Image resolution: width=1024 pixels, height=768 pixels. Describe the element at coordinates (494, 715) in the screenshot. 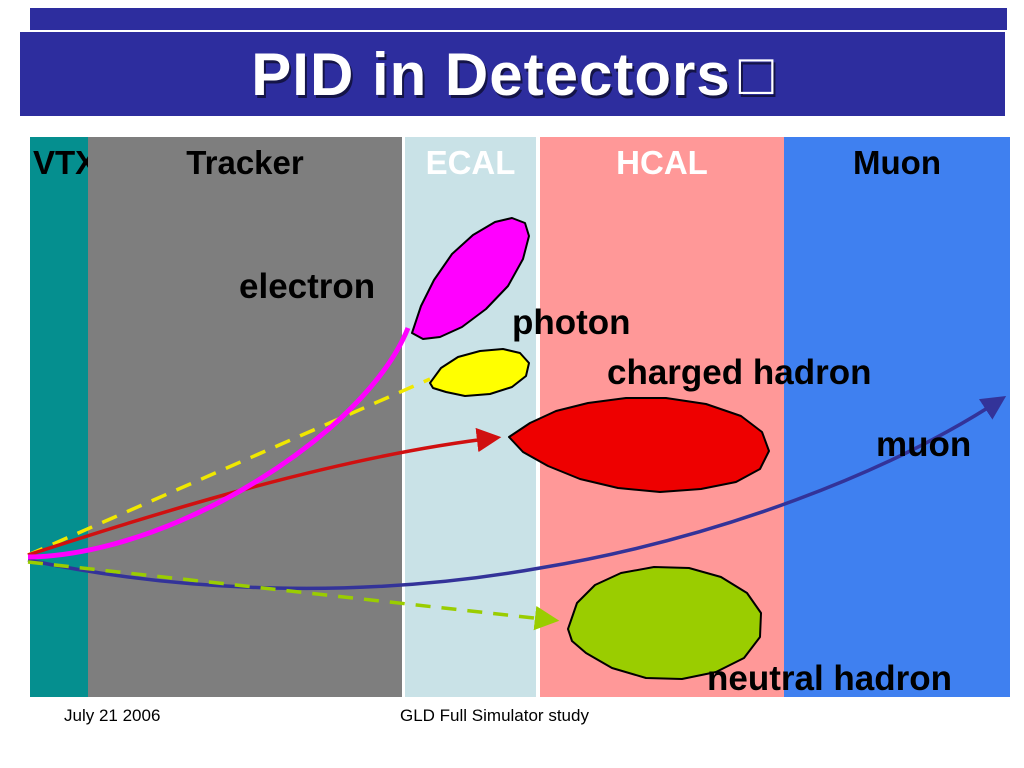

I see `footer-credit: GLD Full Simulator study` at that location.